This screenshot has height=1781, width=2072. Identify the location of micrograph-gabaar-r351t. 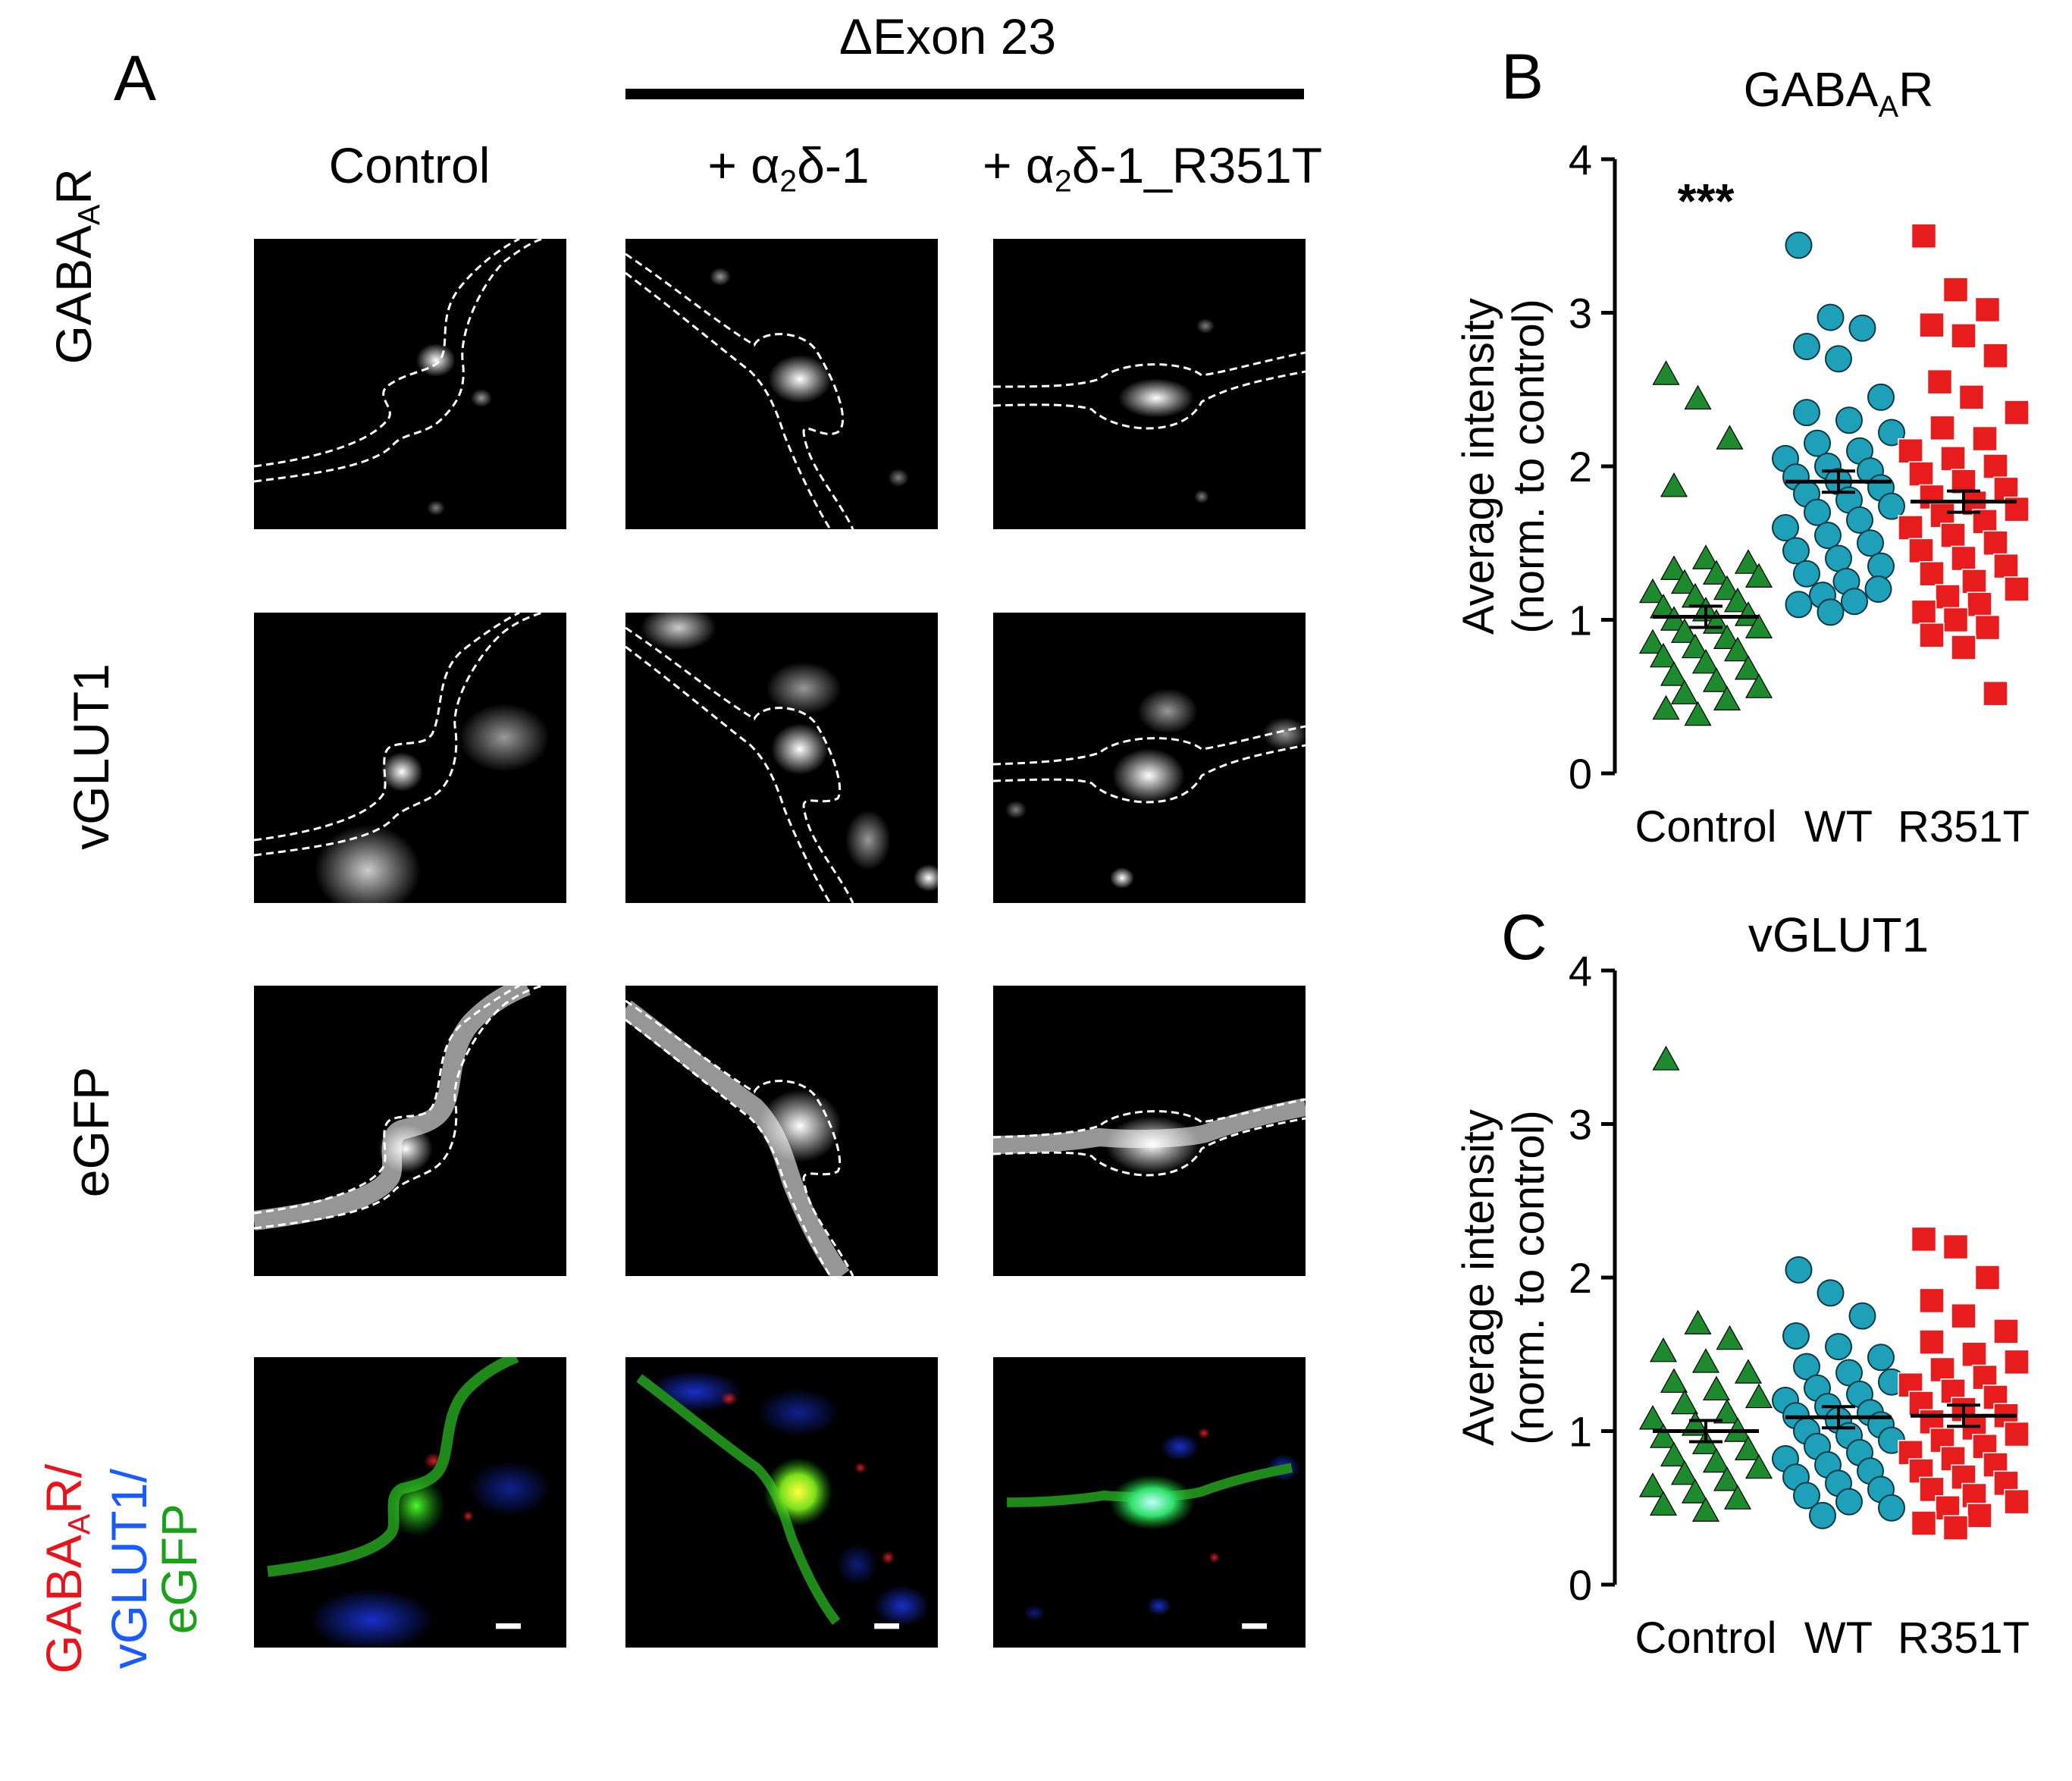
(1149, 384).